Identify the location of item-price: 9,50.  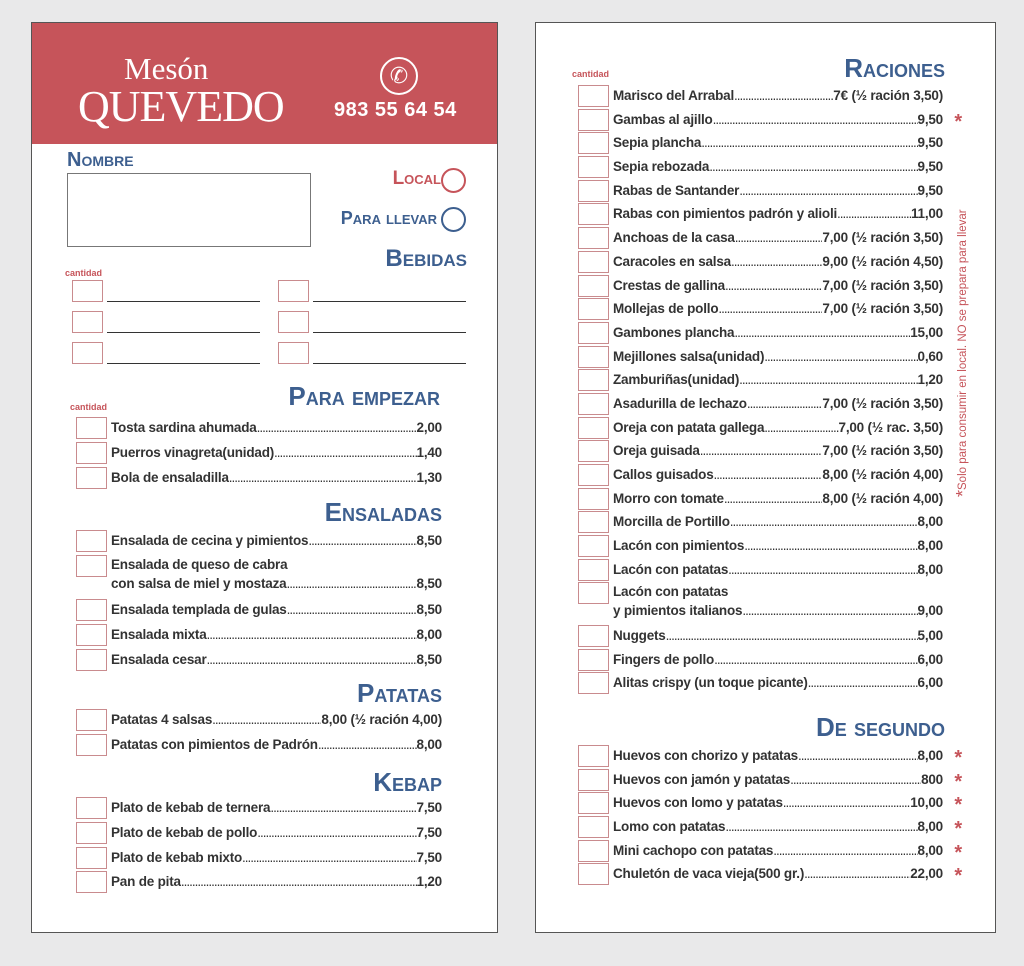
(930, 143).